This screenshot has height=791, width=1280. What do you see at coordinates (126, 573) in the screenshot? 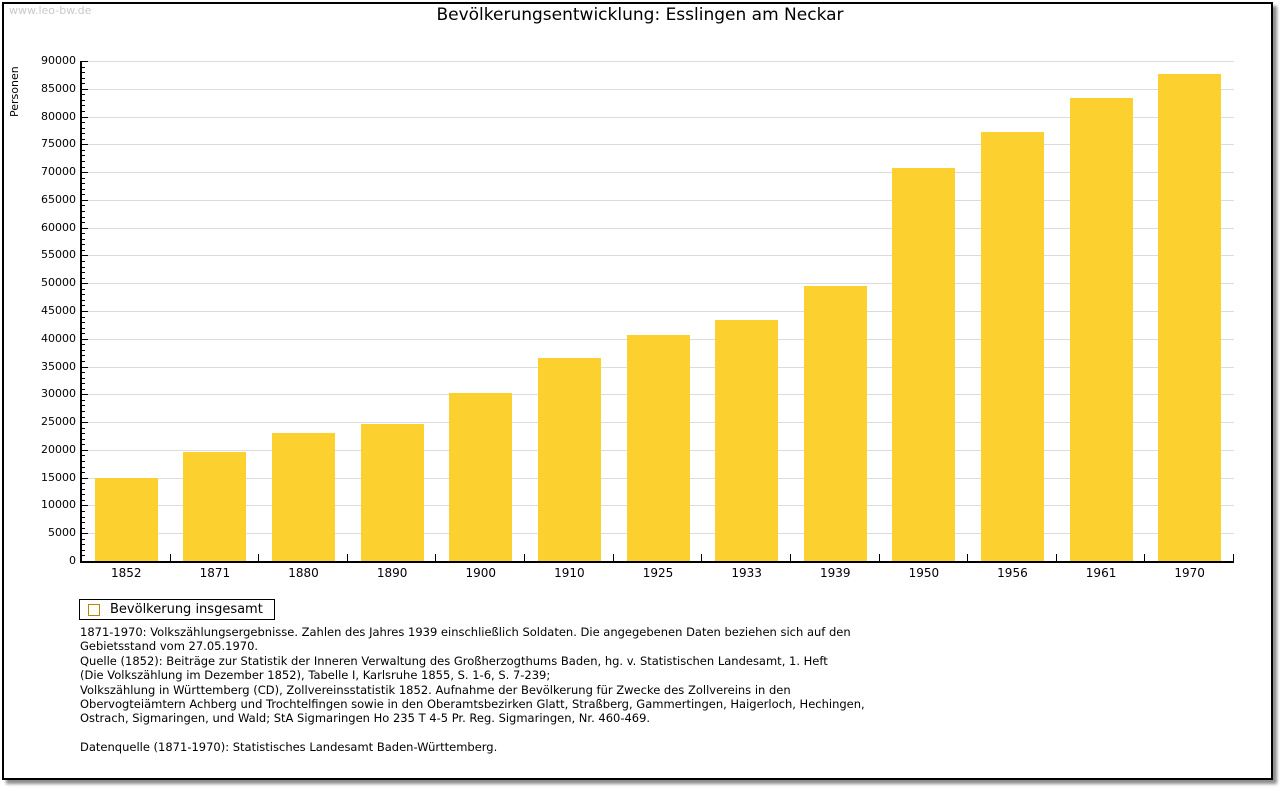
I see `x-tick-label: 1852` at bounding box center [126, 573].